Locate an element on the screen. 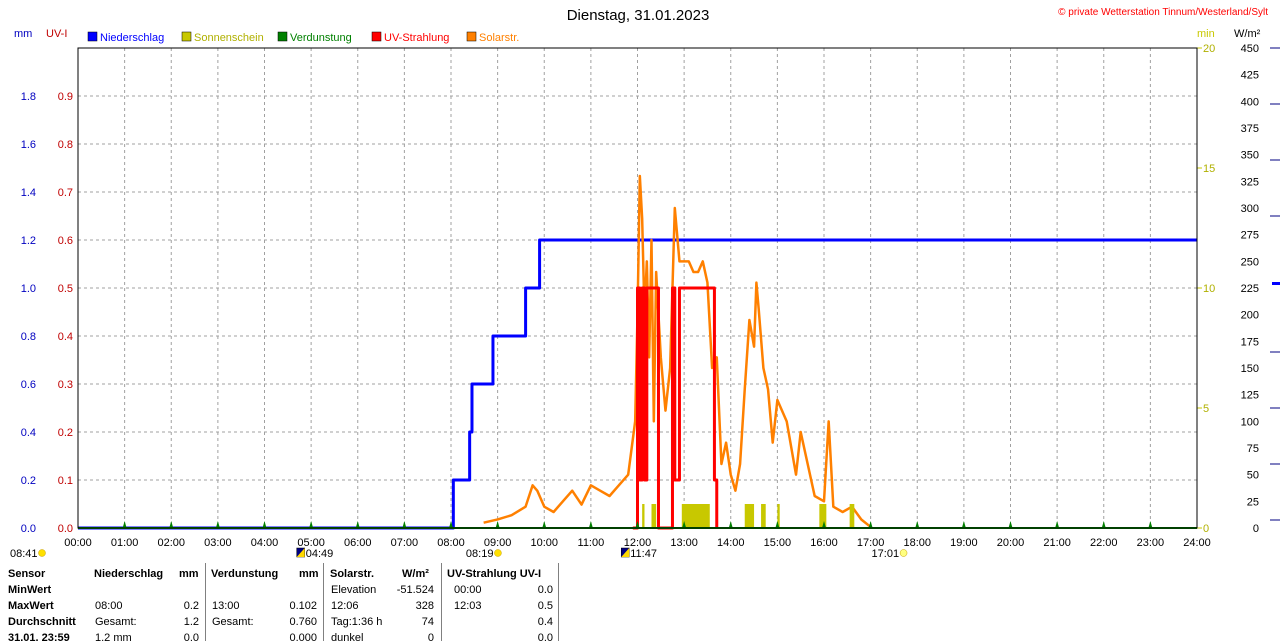  x-tick-label: 16:00 is located at coordinates (824, 543).